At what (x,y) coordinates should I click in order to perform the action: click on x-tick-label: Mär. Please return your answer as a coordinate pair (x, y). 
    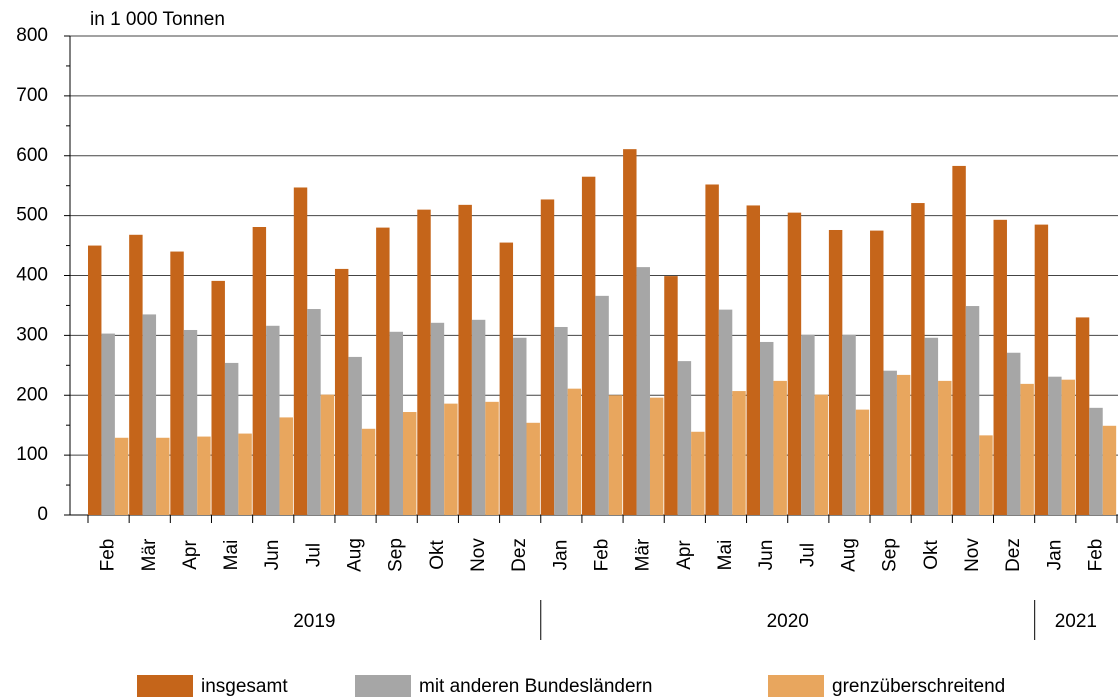
    Looking at the image, I should click on (643, 554).